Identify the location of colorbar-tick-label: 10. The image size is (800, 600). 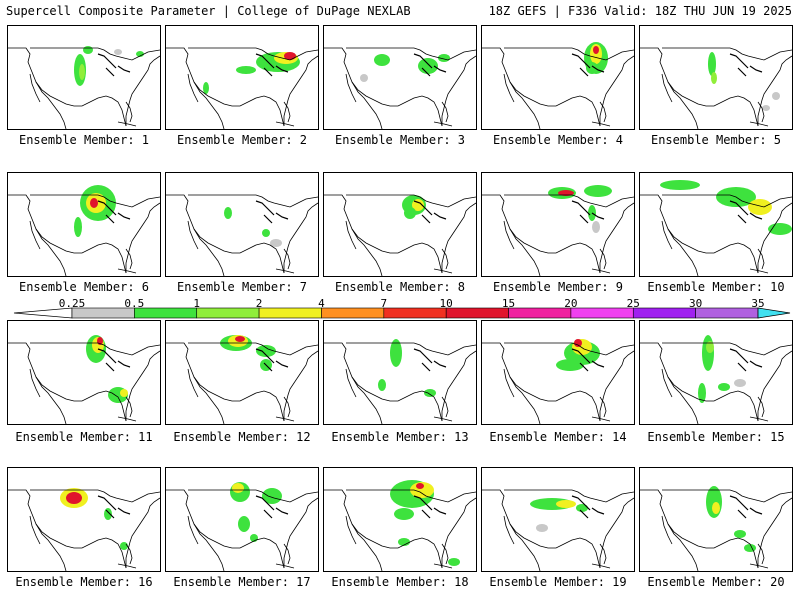
(446, 303).